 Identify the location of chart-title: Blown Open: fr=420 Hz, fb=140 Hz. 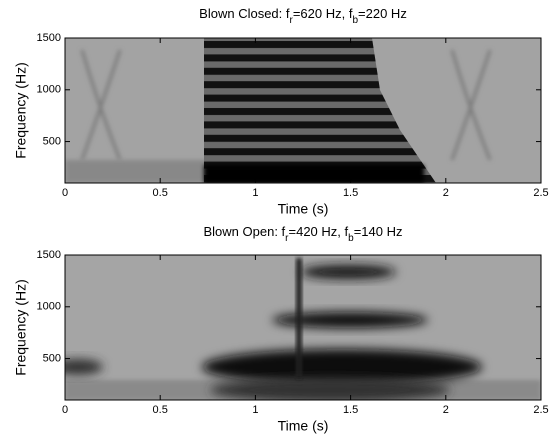
(303, 234).